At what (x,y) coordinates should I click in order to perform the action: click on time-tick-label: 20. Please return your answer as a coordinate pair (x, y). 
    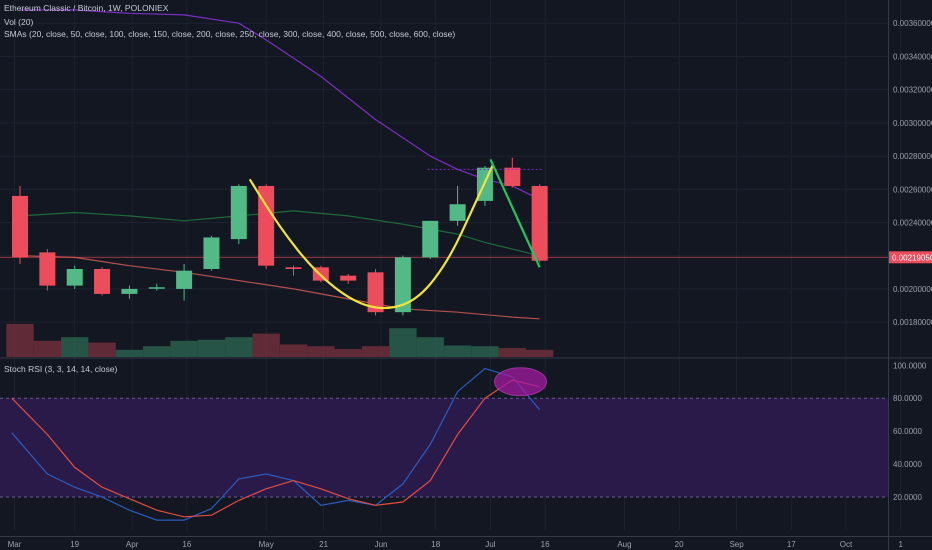
    Looking at the image, I should click on (679, 544).